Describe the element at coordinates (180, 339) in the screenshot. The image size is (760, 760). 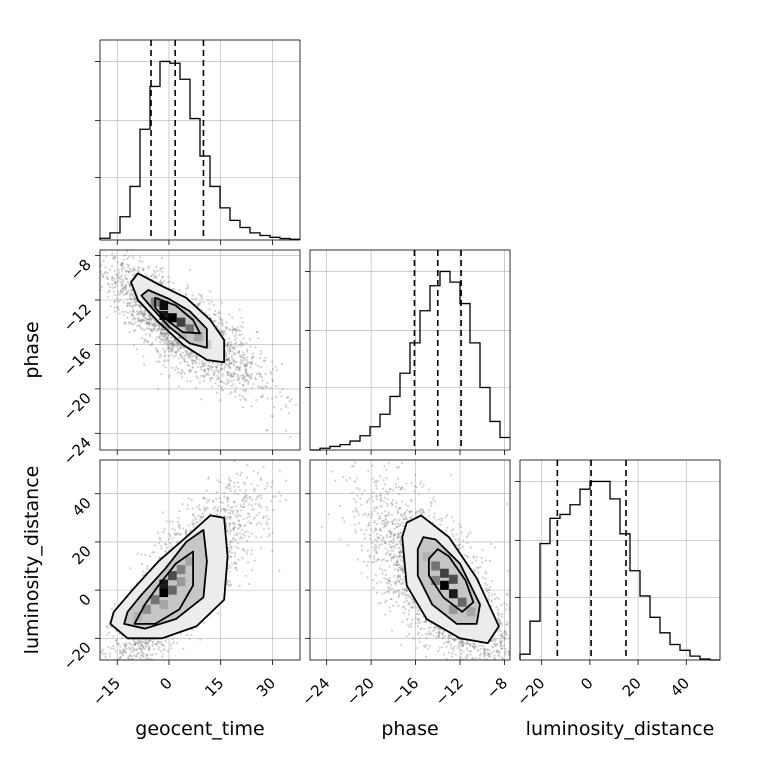
I see `pair-plot-area` at that location.